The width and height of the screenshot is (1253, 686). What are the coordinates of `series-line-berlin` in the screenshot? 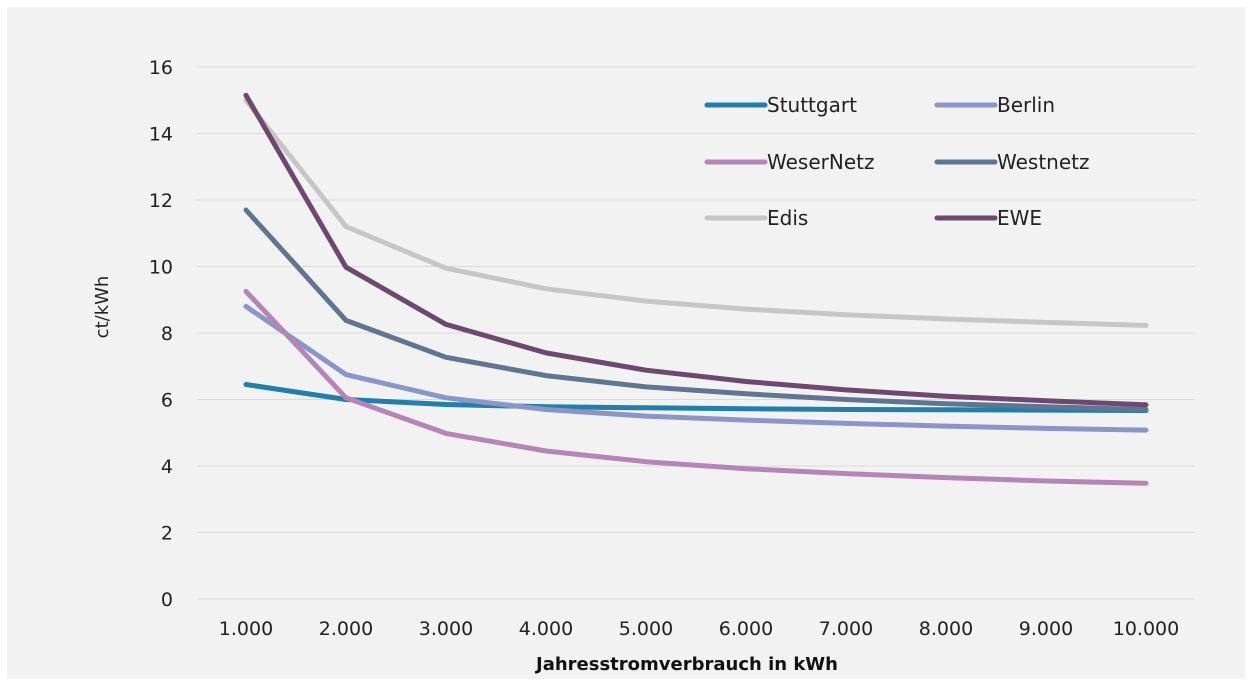 It's located at (696, 368).